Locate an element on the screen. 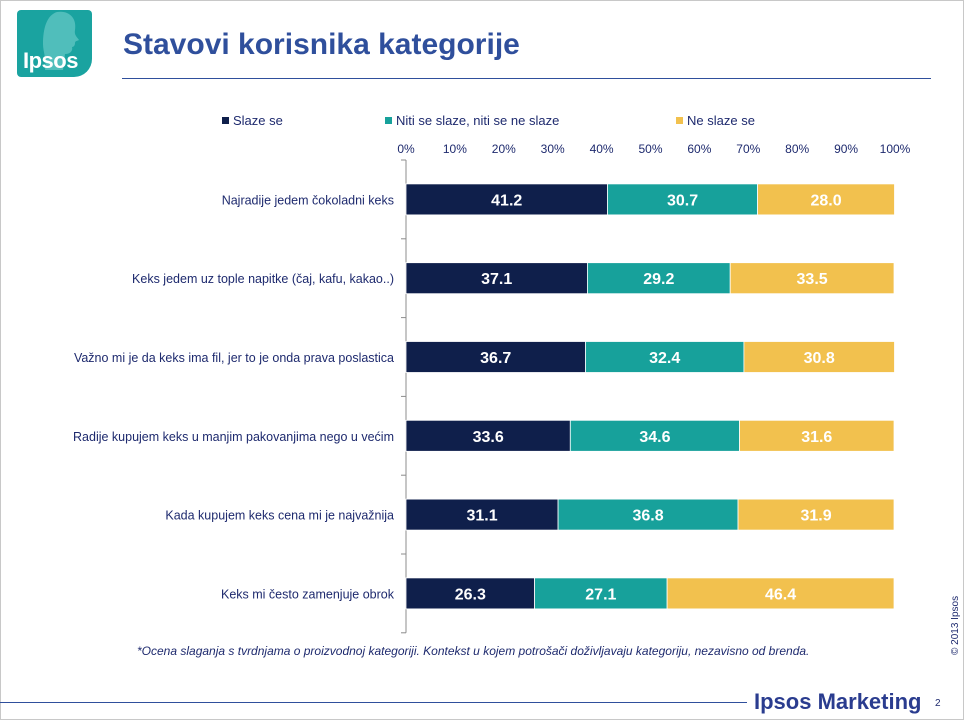 The image size is (964, 720). data-label: 46.4 is located at coordinates (780, 594).